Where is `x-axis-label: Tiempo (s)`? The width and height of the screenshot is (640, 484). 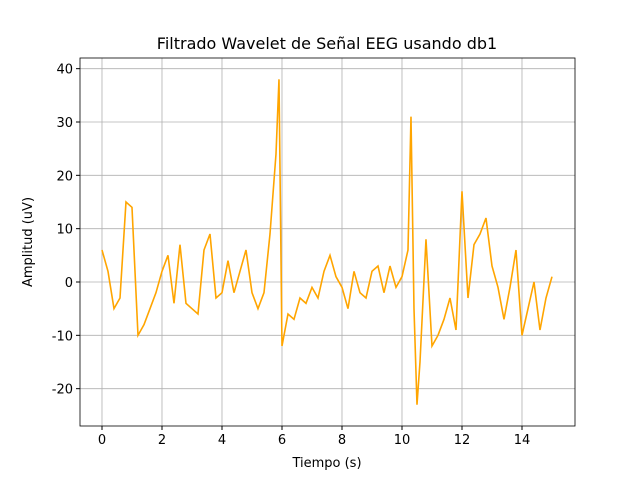 x-axis-label: Tiempo (s) is located at coordinates (326, 463).